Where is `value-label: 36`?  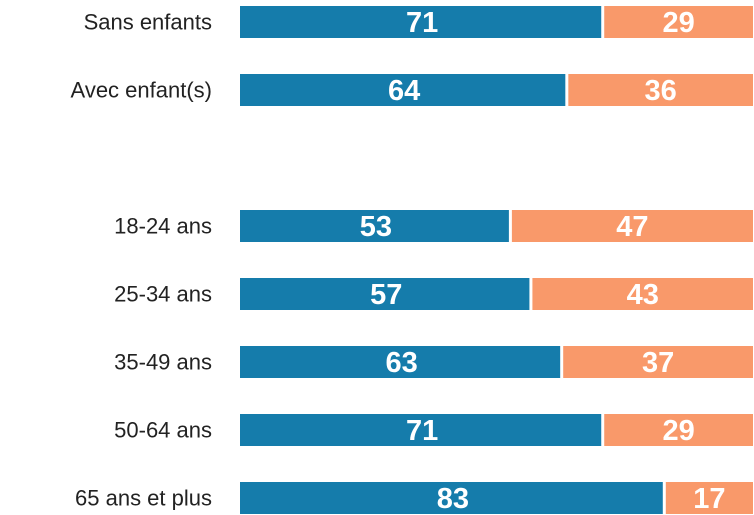
value-label: 36 is located at coordinates (661, 91).